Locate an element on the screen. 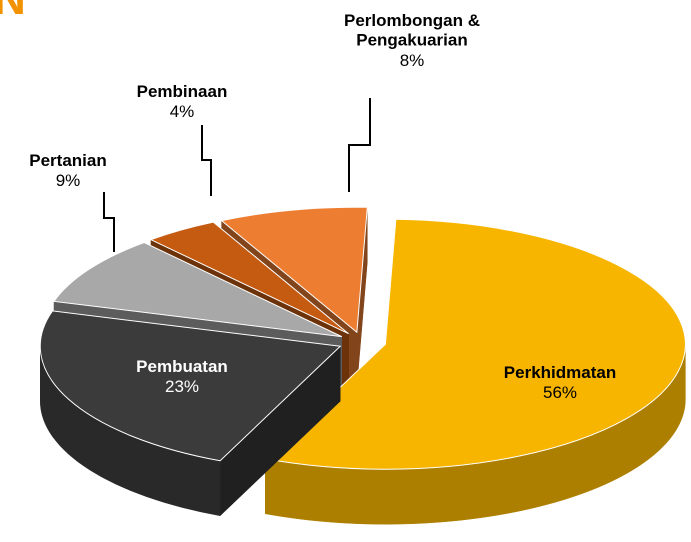 The height and width of the screenshot is (542, 691). value-label: 4% is located at coordinates (182, 111).